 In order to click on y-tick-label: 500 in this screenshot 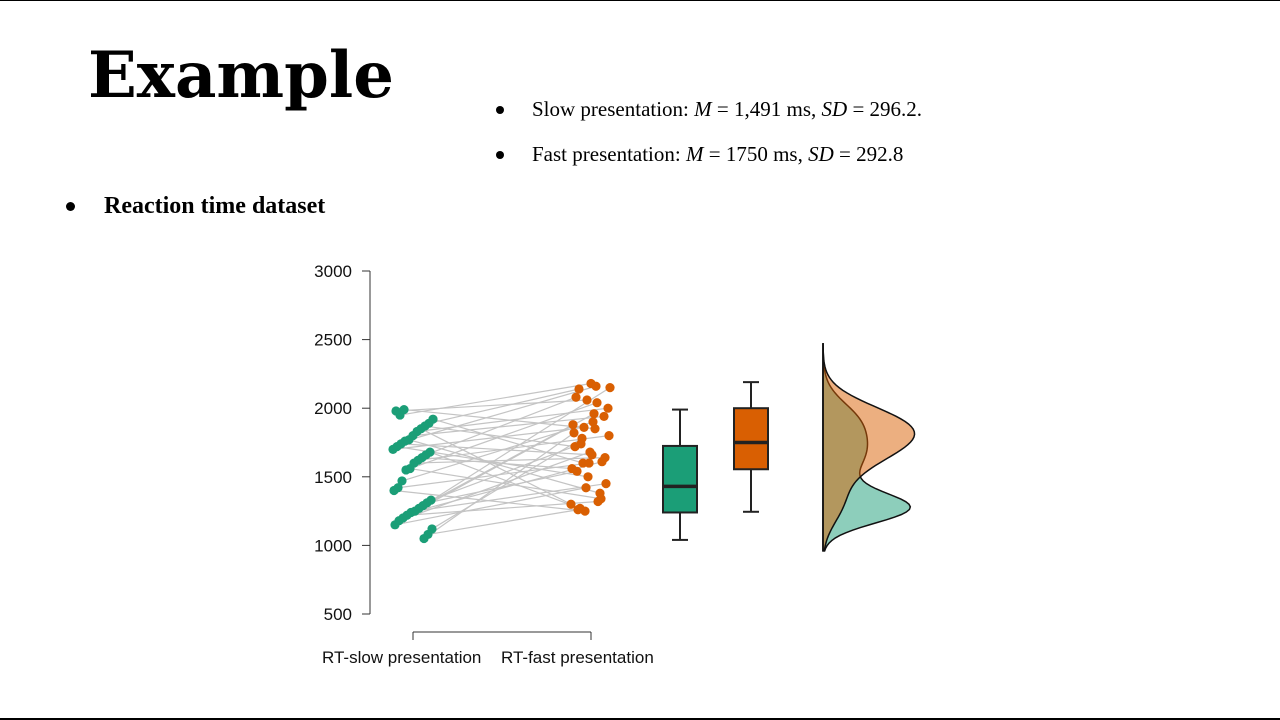, I will do `click(338, 614)`.